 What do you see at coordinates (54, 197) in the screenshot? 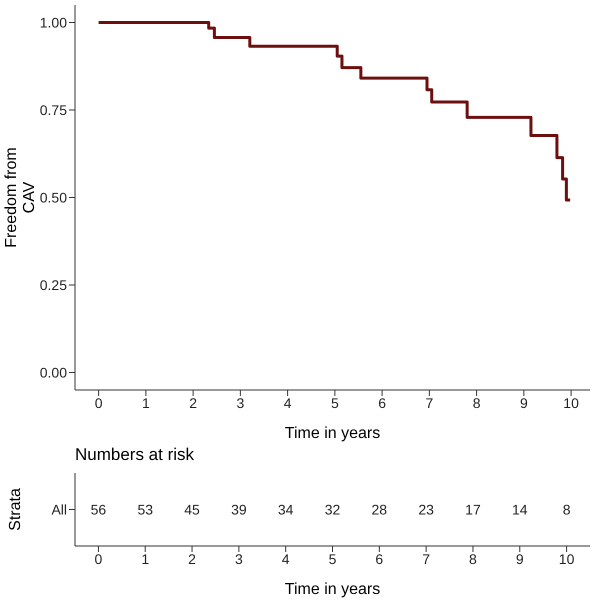
I see `y-tick-label: 0.50` at bounding box center [54, 197].